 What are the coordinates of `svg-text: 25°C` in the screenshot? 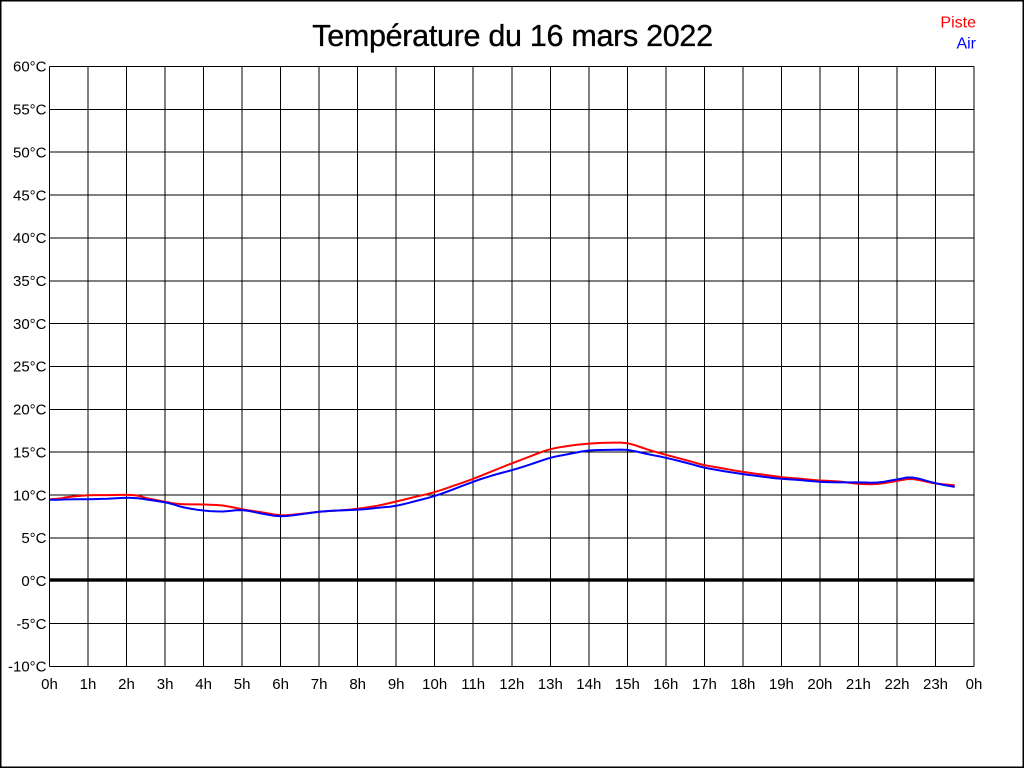 It's located at (30, 367).